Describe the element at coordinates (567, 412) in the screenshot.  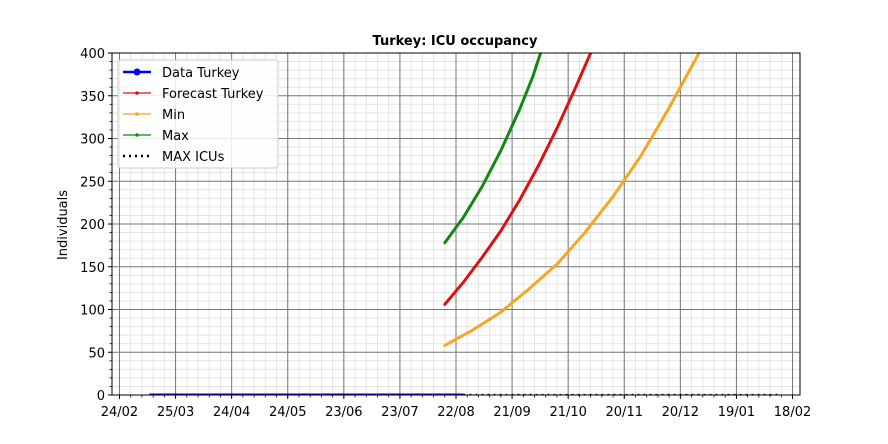
I see `x-tick-label: 21/10` at that location.